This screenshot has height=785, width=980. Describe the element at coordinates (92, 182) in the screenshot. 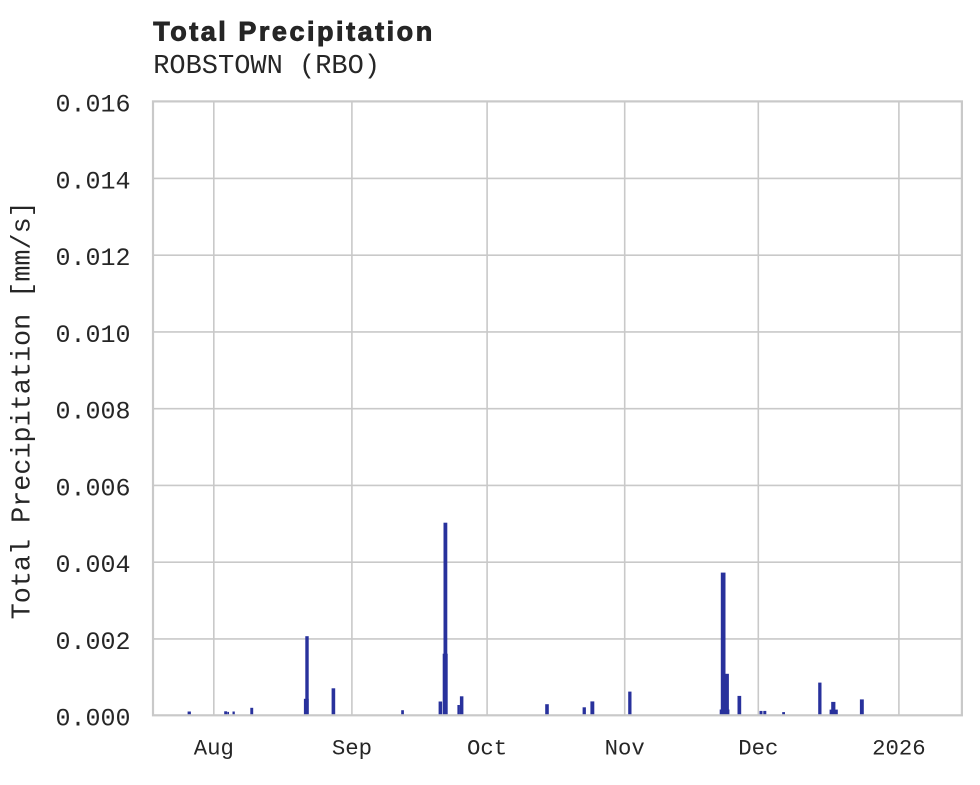

I see `svg-text: 0.014` at that location.